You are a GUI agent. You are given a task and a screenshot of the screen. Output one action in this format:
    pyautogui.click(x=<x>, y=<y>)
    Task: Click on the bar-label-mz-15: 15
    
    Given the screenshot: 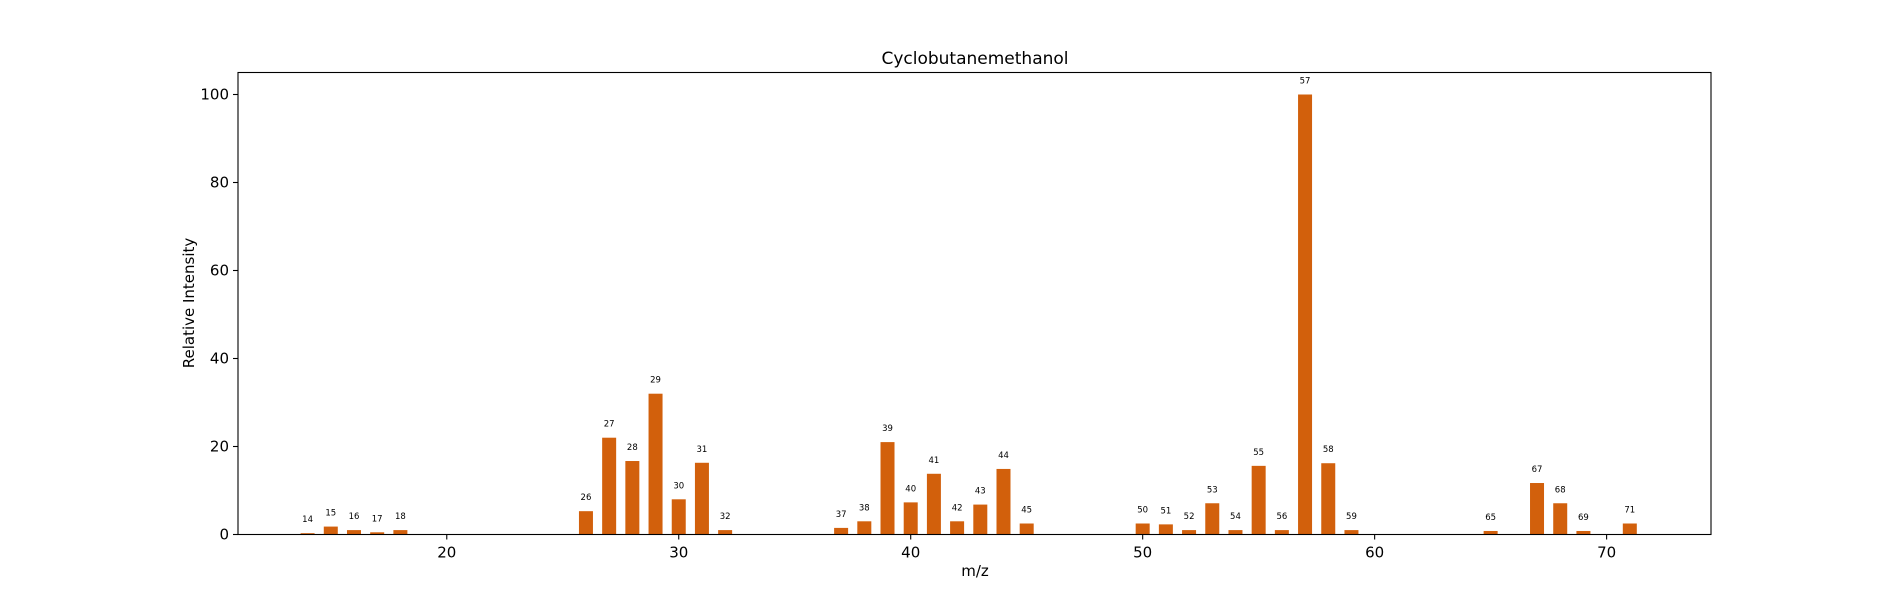 What is the action you would take?
    pyautogui.click(x=330, y=514)
    